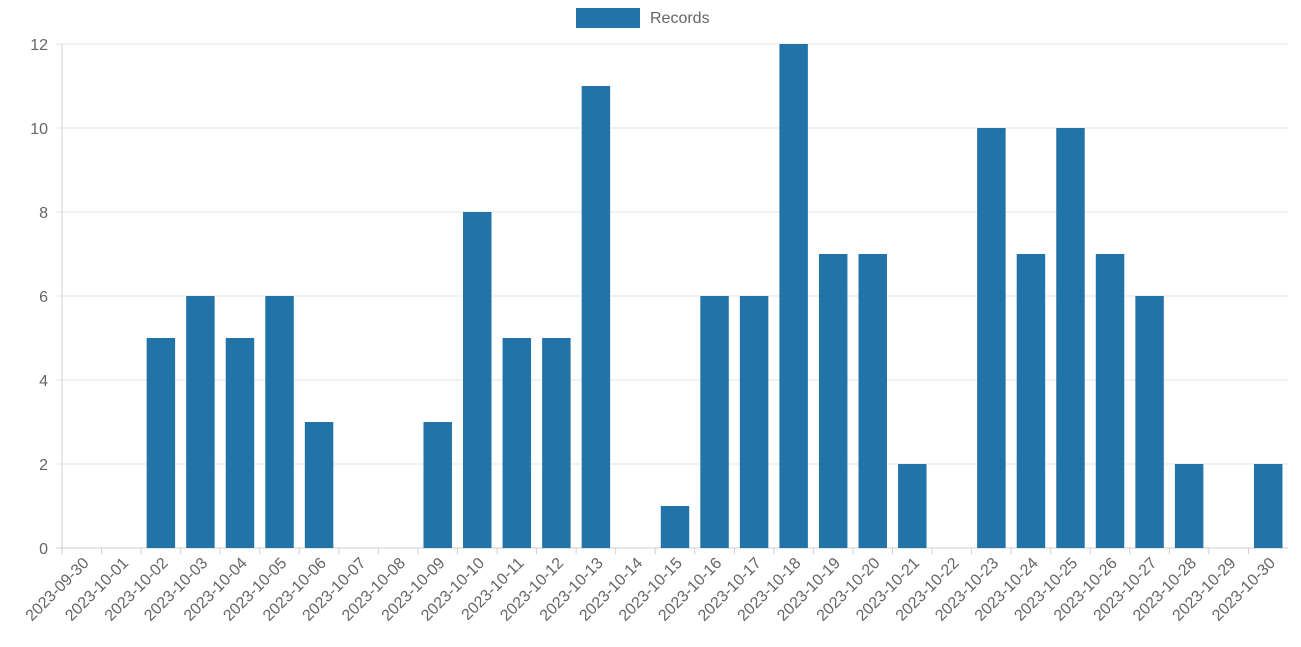 The width and height of the screenshot is (1301, 647). What do you see at coordinates (39, 129) in the screenshot?
I see `y-tick-label: 10` at bounding box center [39, 129].